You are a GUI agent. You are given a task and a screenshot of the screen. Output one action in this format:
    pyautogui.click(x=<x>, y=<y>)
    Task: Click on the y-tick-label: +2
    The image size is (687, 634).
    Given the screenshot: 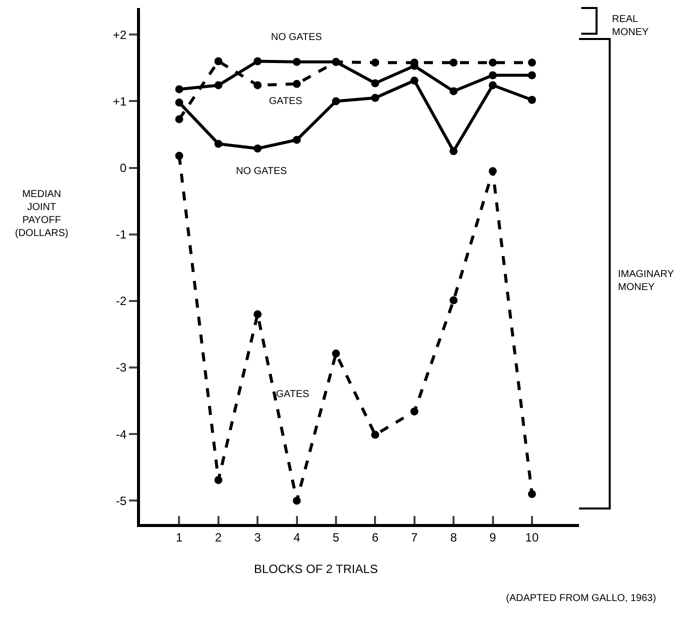 What is the action you would take?
    pyautogui.click(x=119, y=35)
    